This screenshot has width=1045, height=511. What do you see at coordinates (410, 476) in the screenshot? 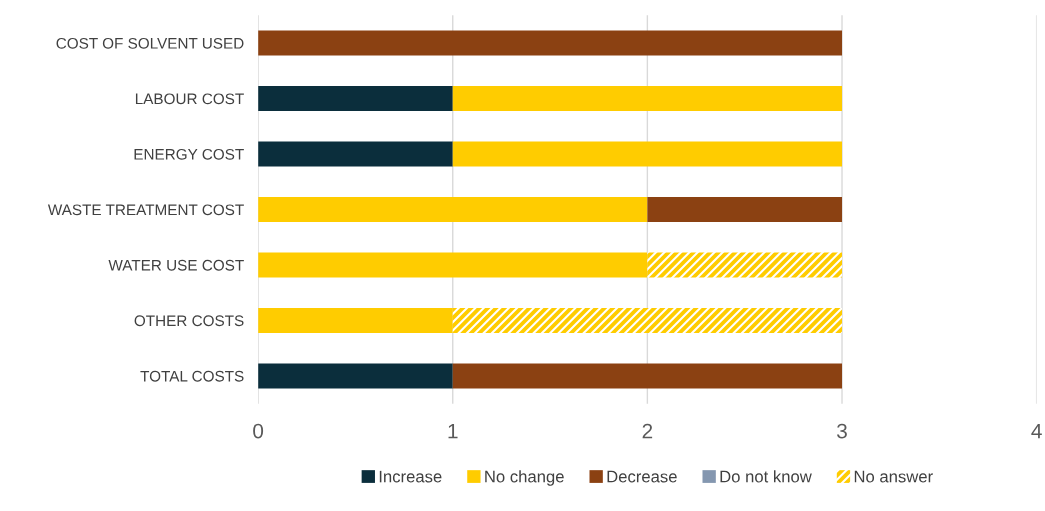
I see `legend-label: Increase` at bounding box center [410, 476].